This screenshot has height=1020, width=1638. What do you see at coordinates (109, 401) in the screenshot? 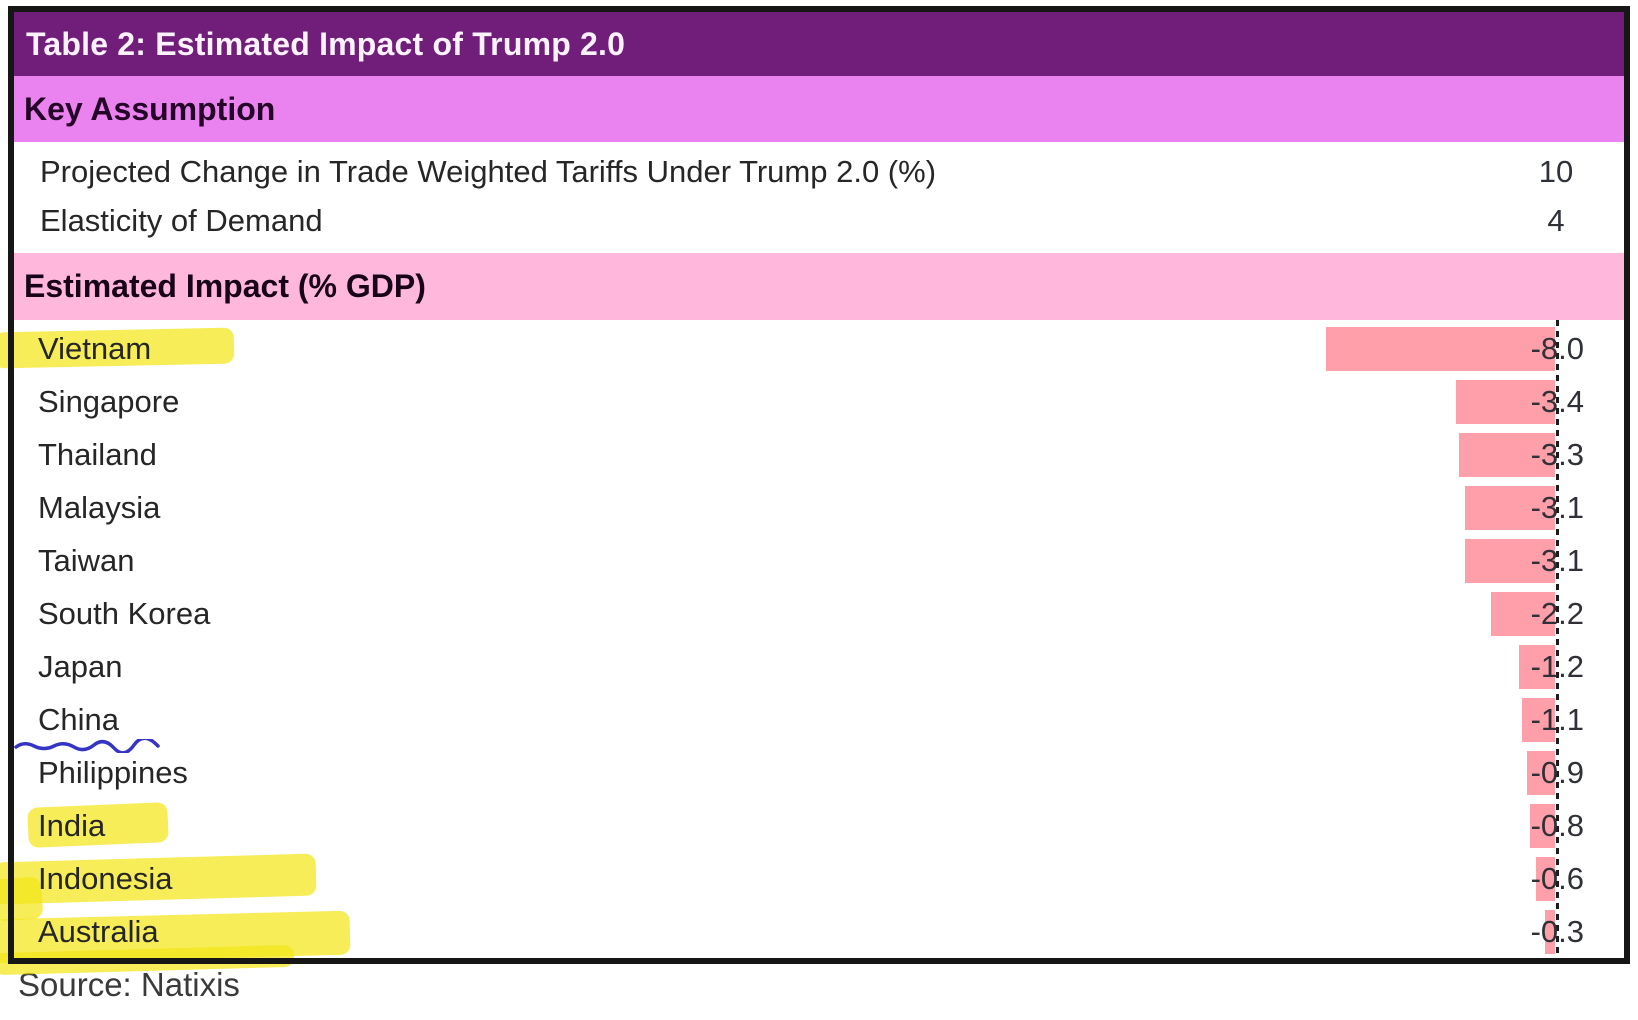
I see `country-label: Singapore` at bounding box center [109, 401].